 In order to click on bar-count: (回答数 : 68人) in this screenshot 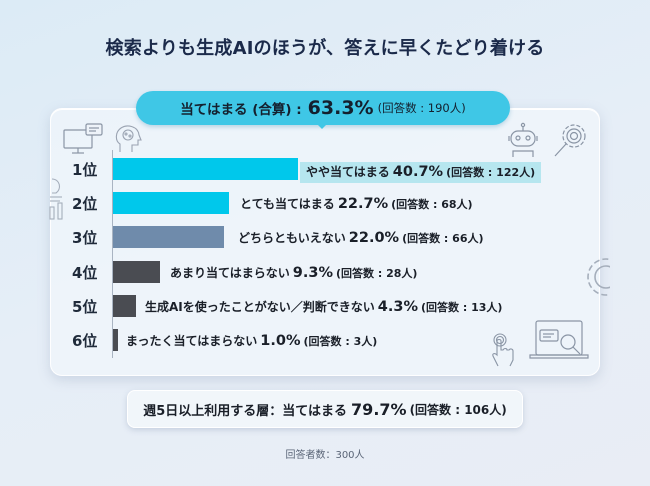, I will do `click(432, 204)`.